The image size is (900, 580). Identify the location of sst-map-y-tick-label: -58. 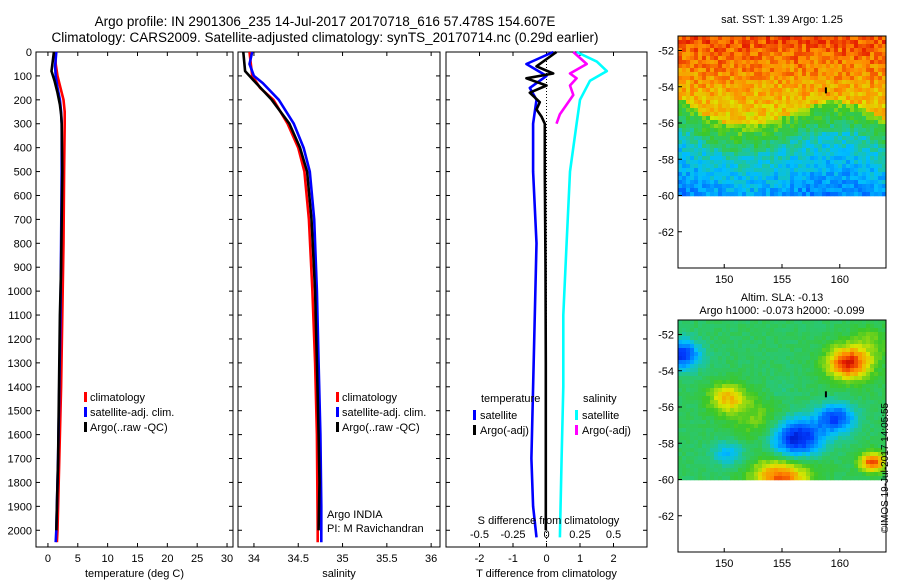
(666, 160).